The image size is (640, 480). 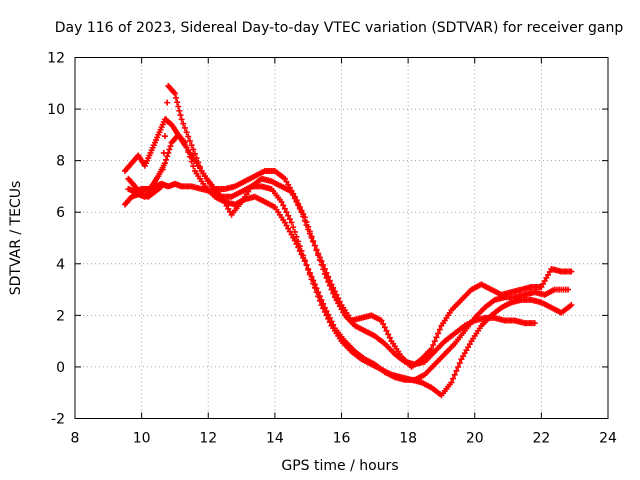 What do you see at coordinates (75, 439) in the screenshot?
I see `x-tick-label: 8` at bounding box center [75, 439].